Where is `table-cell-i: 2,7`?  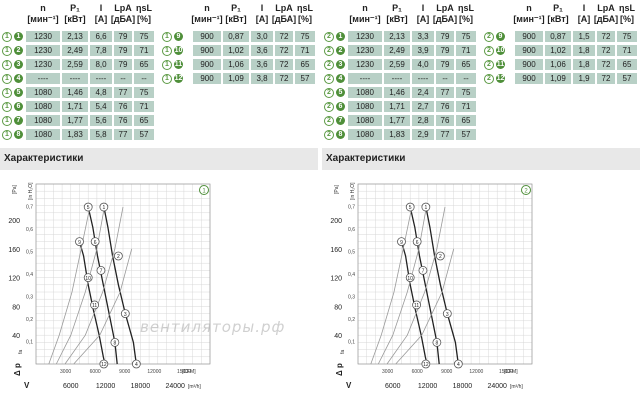
table-cell-i: 2,7 is located at coordinates (423, 106).